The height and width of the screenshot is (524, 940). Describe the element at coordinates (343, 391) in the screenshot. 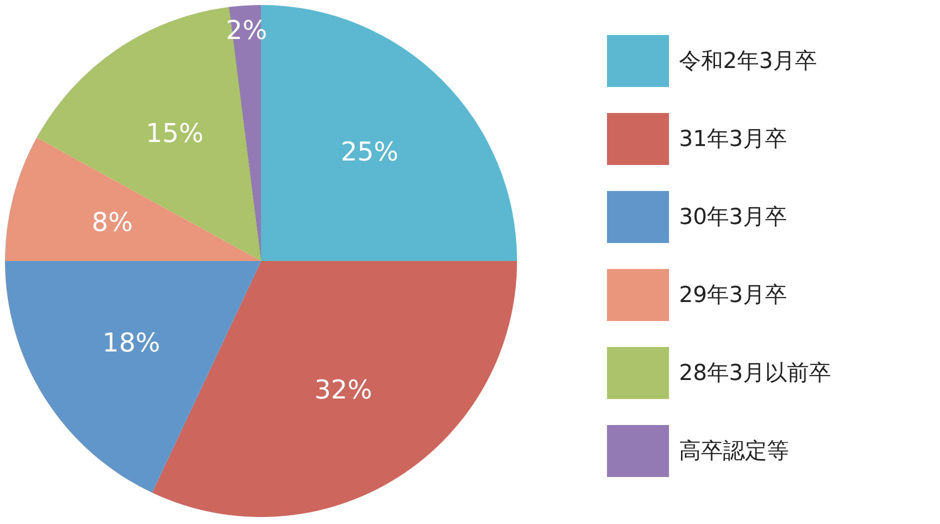

I see `data-label: 32%` at that location.